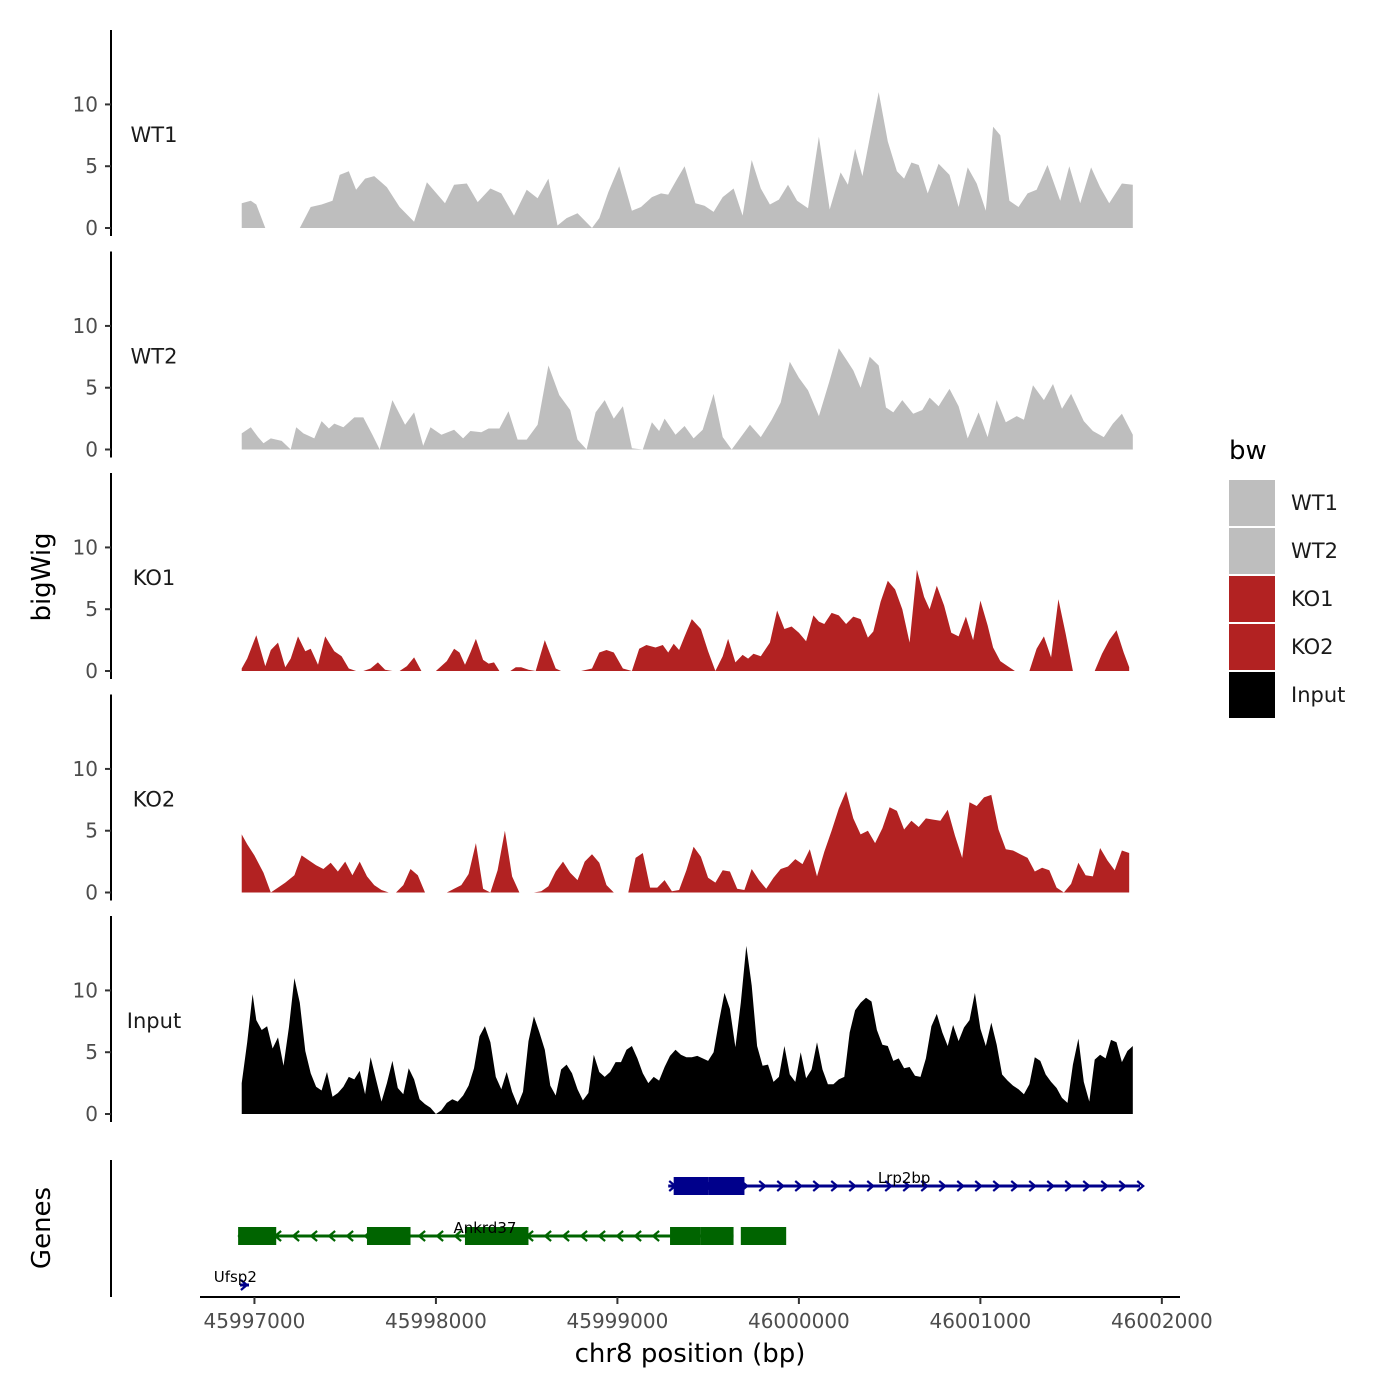  What do you see at coordinates (91, 671) in the screenshot?
I see `y-tick-label-KO1: 0` at bounding box center [91, 671].